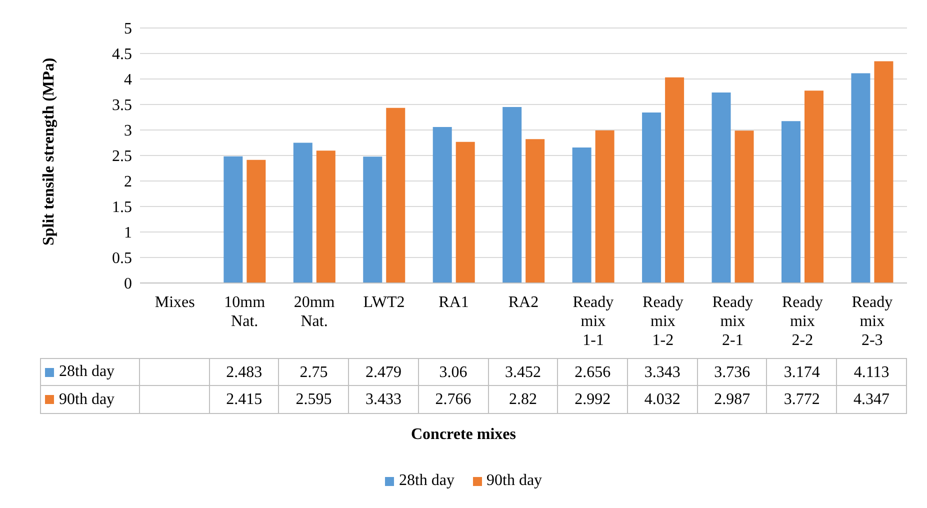 Image resolution: width=927 pixels, height=508 pixels. Describe the element at coordinates (453, 400) in the screenshot. I see `data-label: 2.766` at that location.